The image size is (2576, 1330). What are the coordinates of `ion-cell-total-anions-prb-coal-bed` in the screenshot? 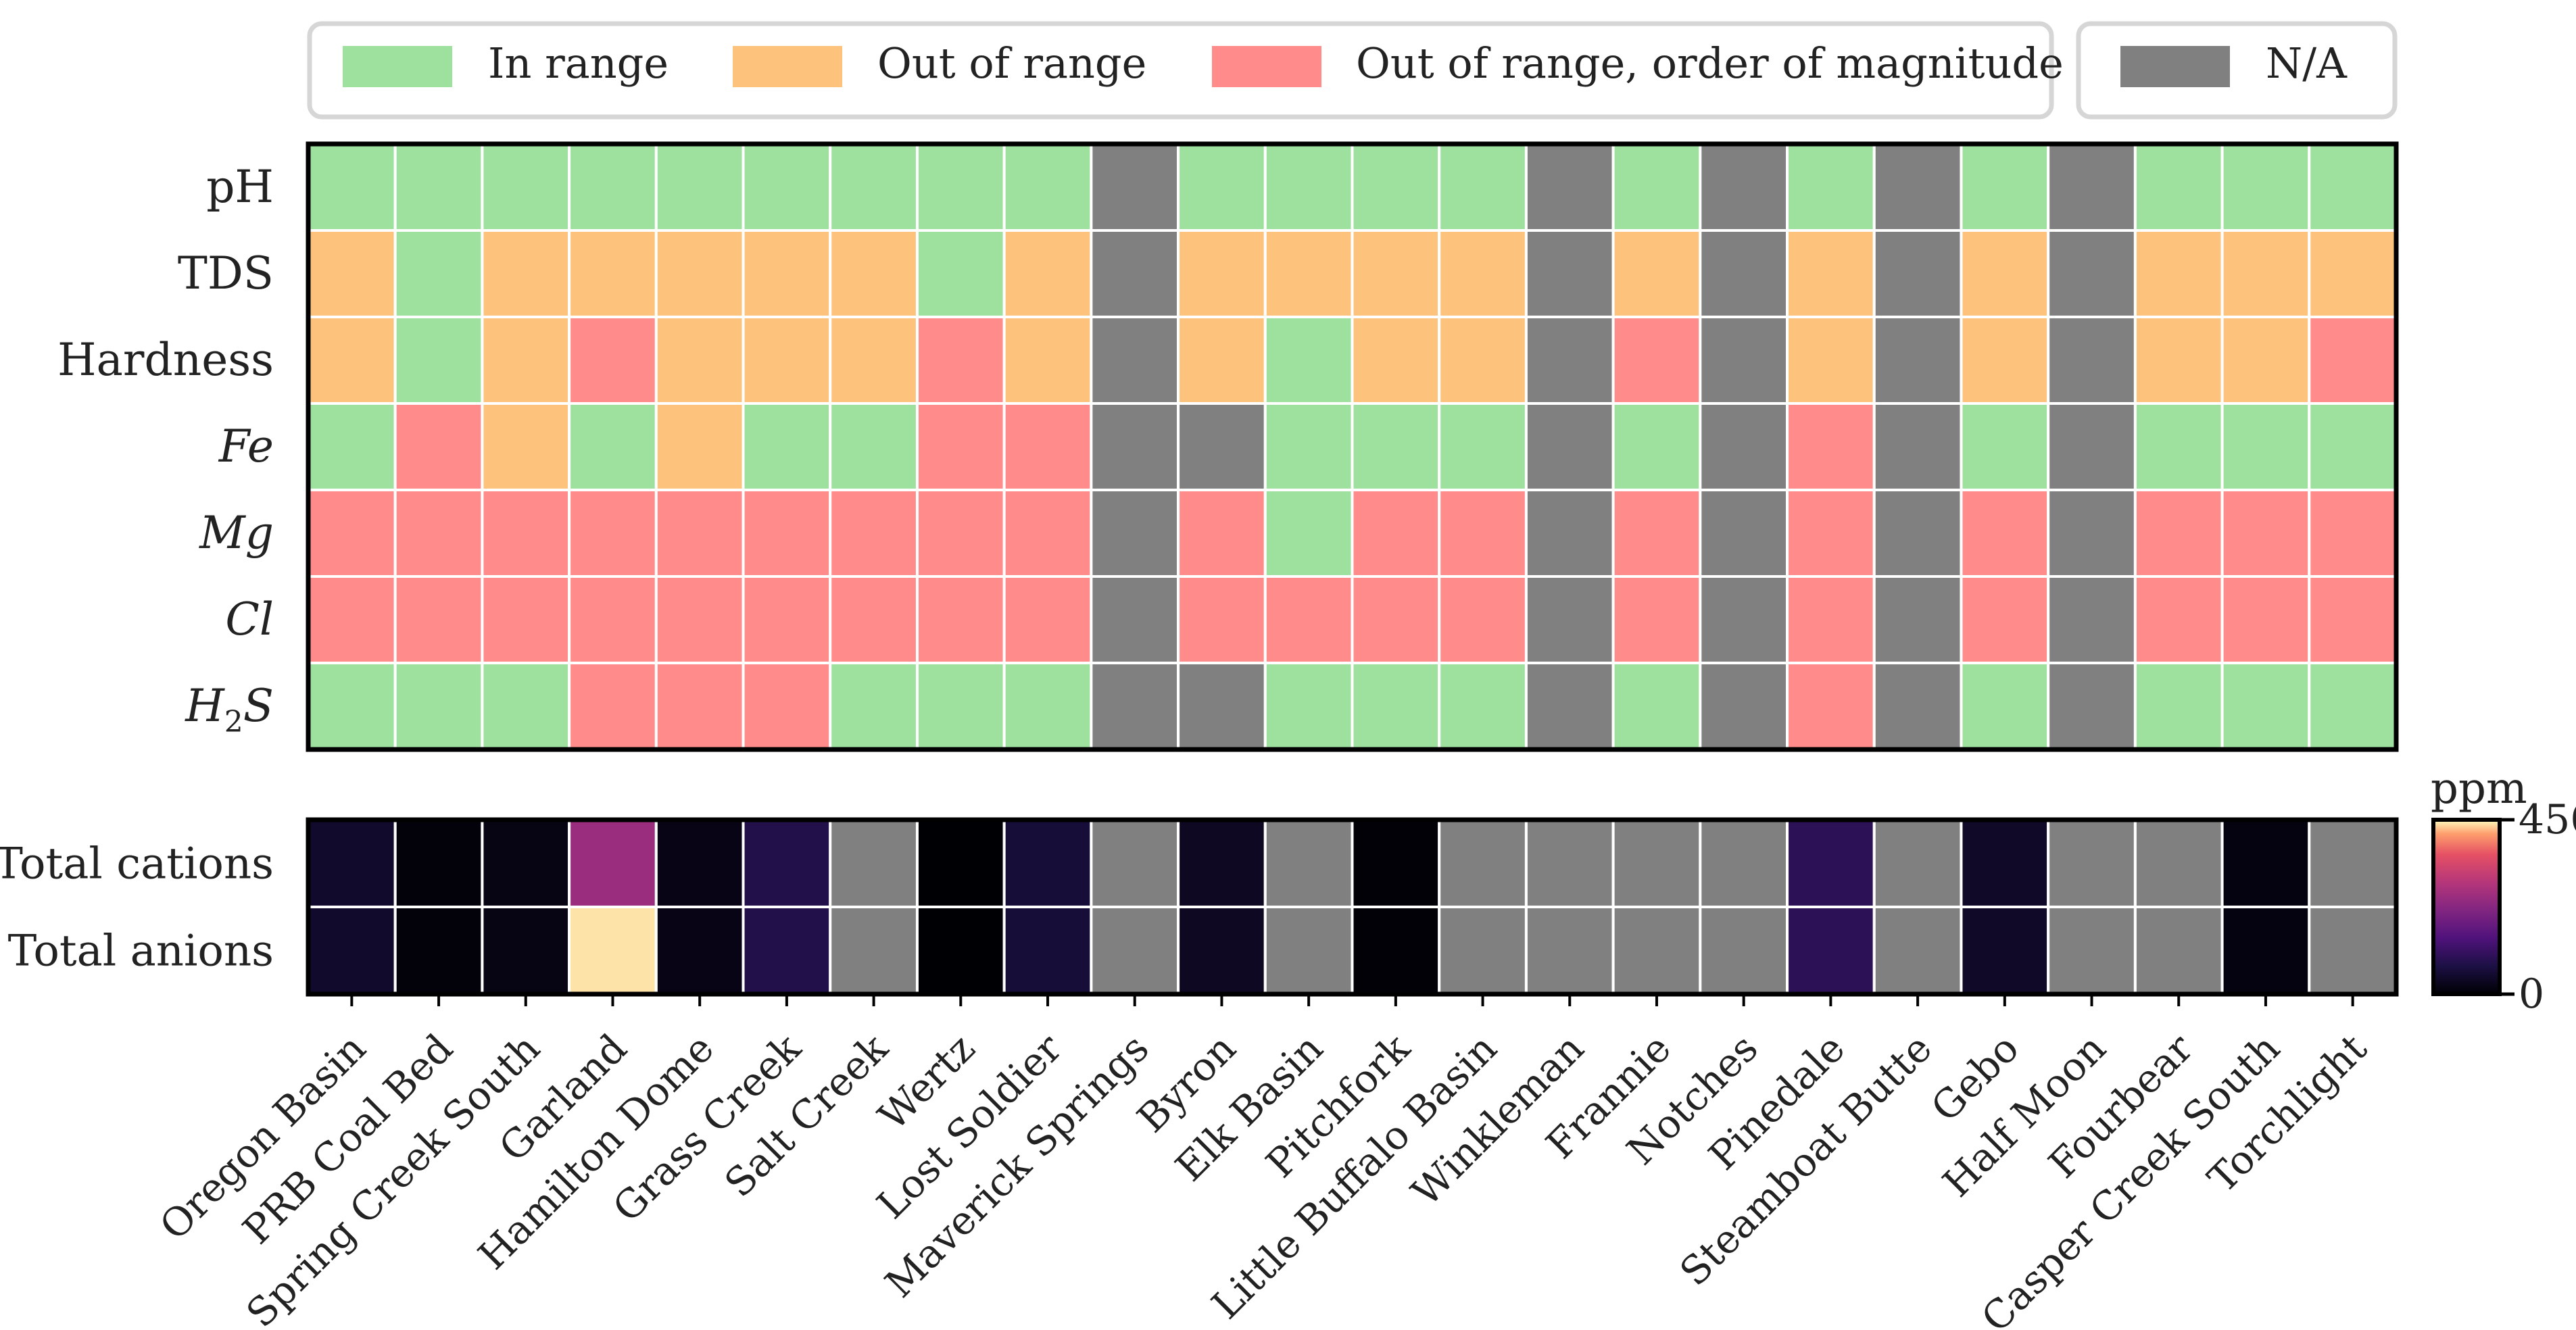 It's located at (439, 950).